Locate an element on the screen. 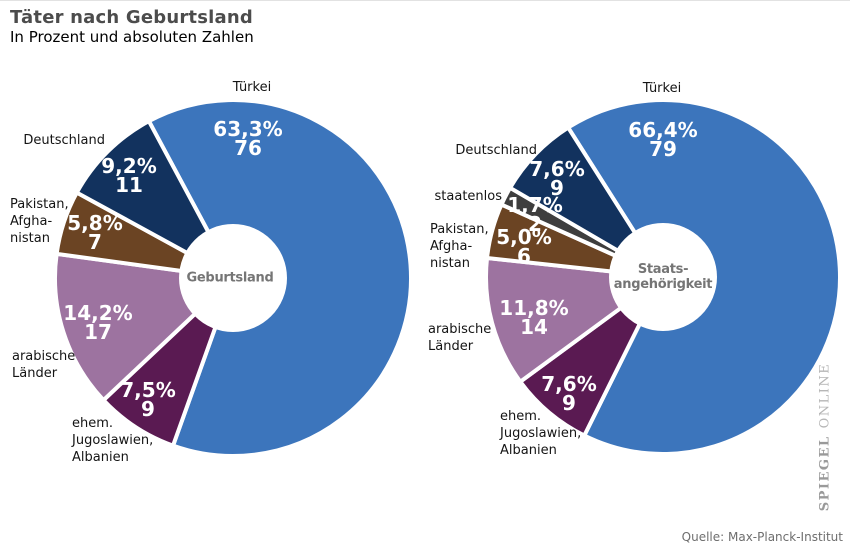  page-title: Täter nach Geburtsland is located at coordinates (131, 17).